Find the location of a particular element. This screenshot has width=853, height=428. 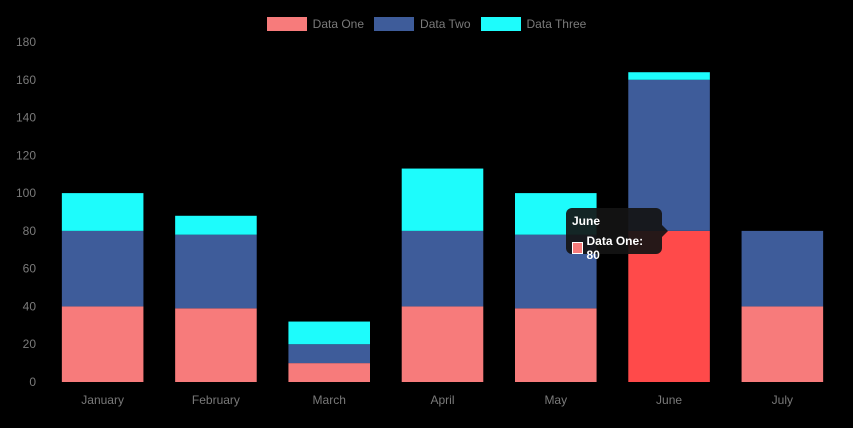

tooltip: June Data One: 80 is located at coordinates (617, 235).